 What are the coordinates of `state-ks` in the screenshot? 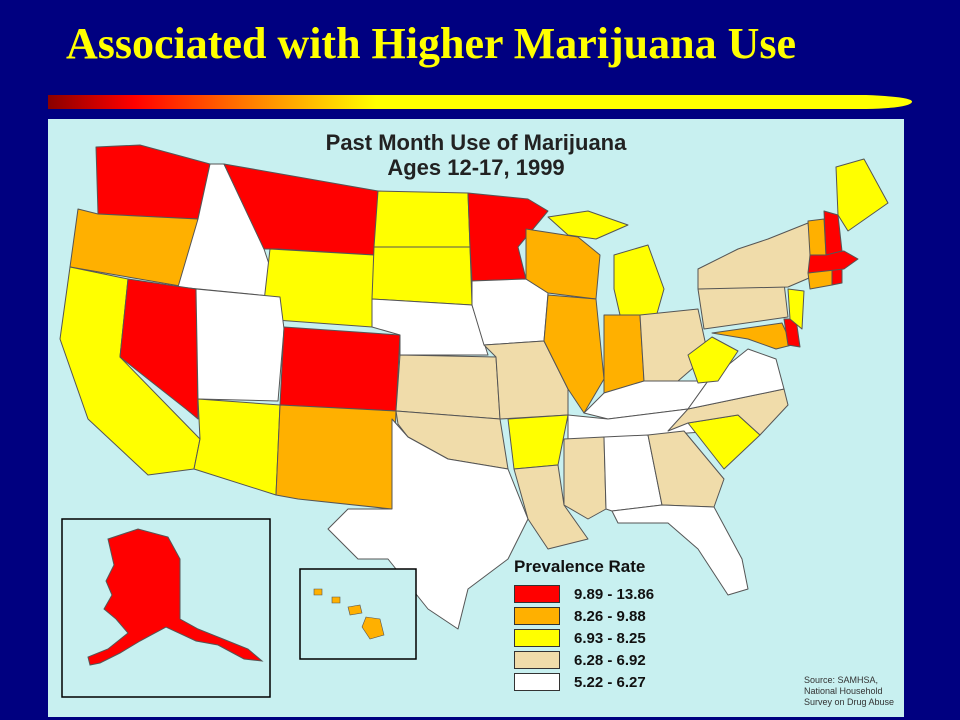 It's located at (448, 387).